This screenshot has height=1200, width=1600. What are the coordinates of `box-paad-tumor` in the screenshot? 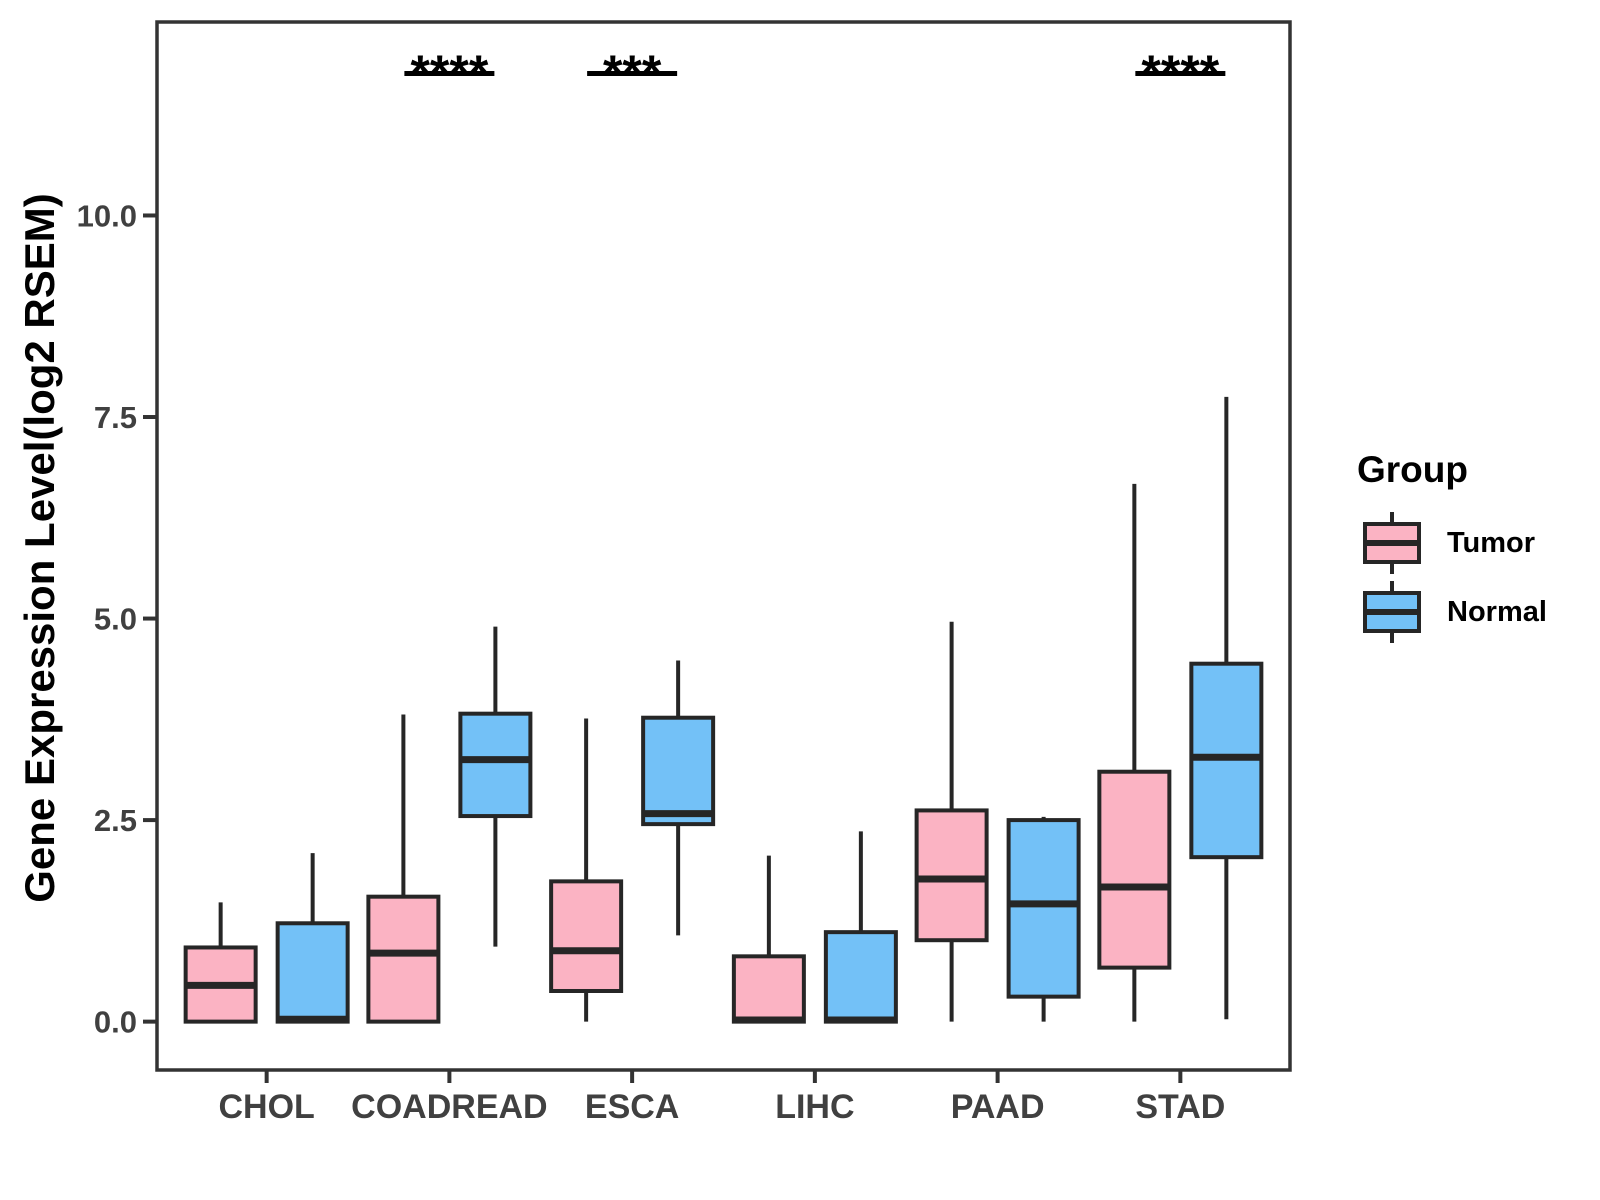 It's located at (951, 875).